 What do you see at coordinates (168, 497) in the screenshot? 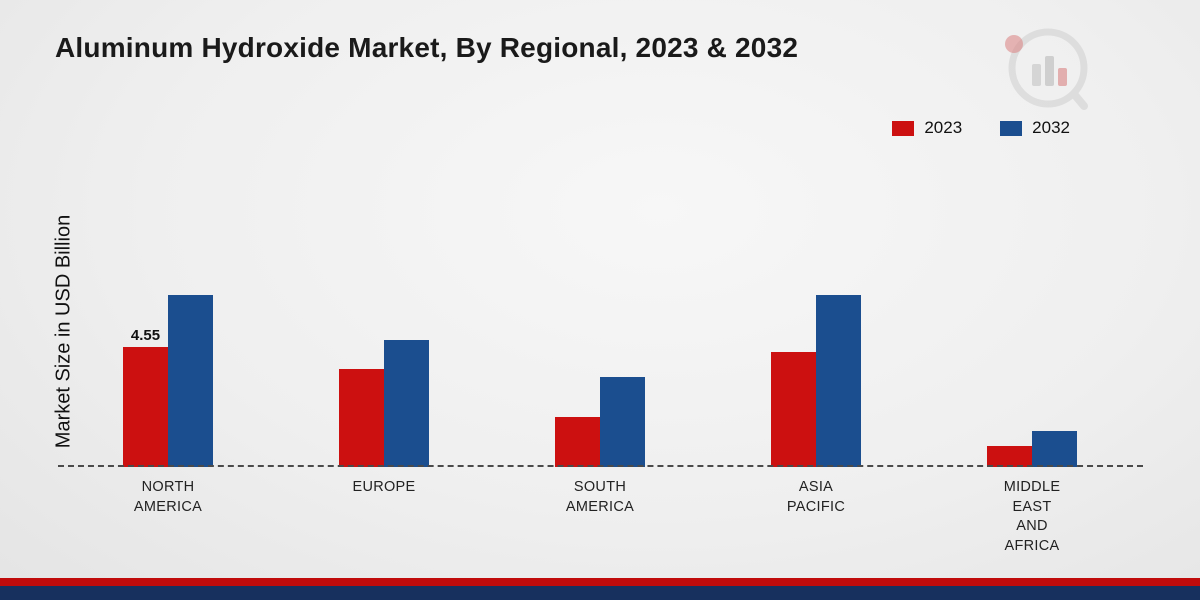
I see `category-label: NORTH AMERICA` at bounding box center [168, 497].